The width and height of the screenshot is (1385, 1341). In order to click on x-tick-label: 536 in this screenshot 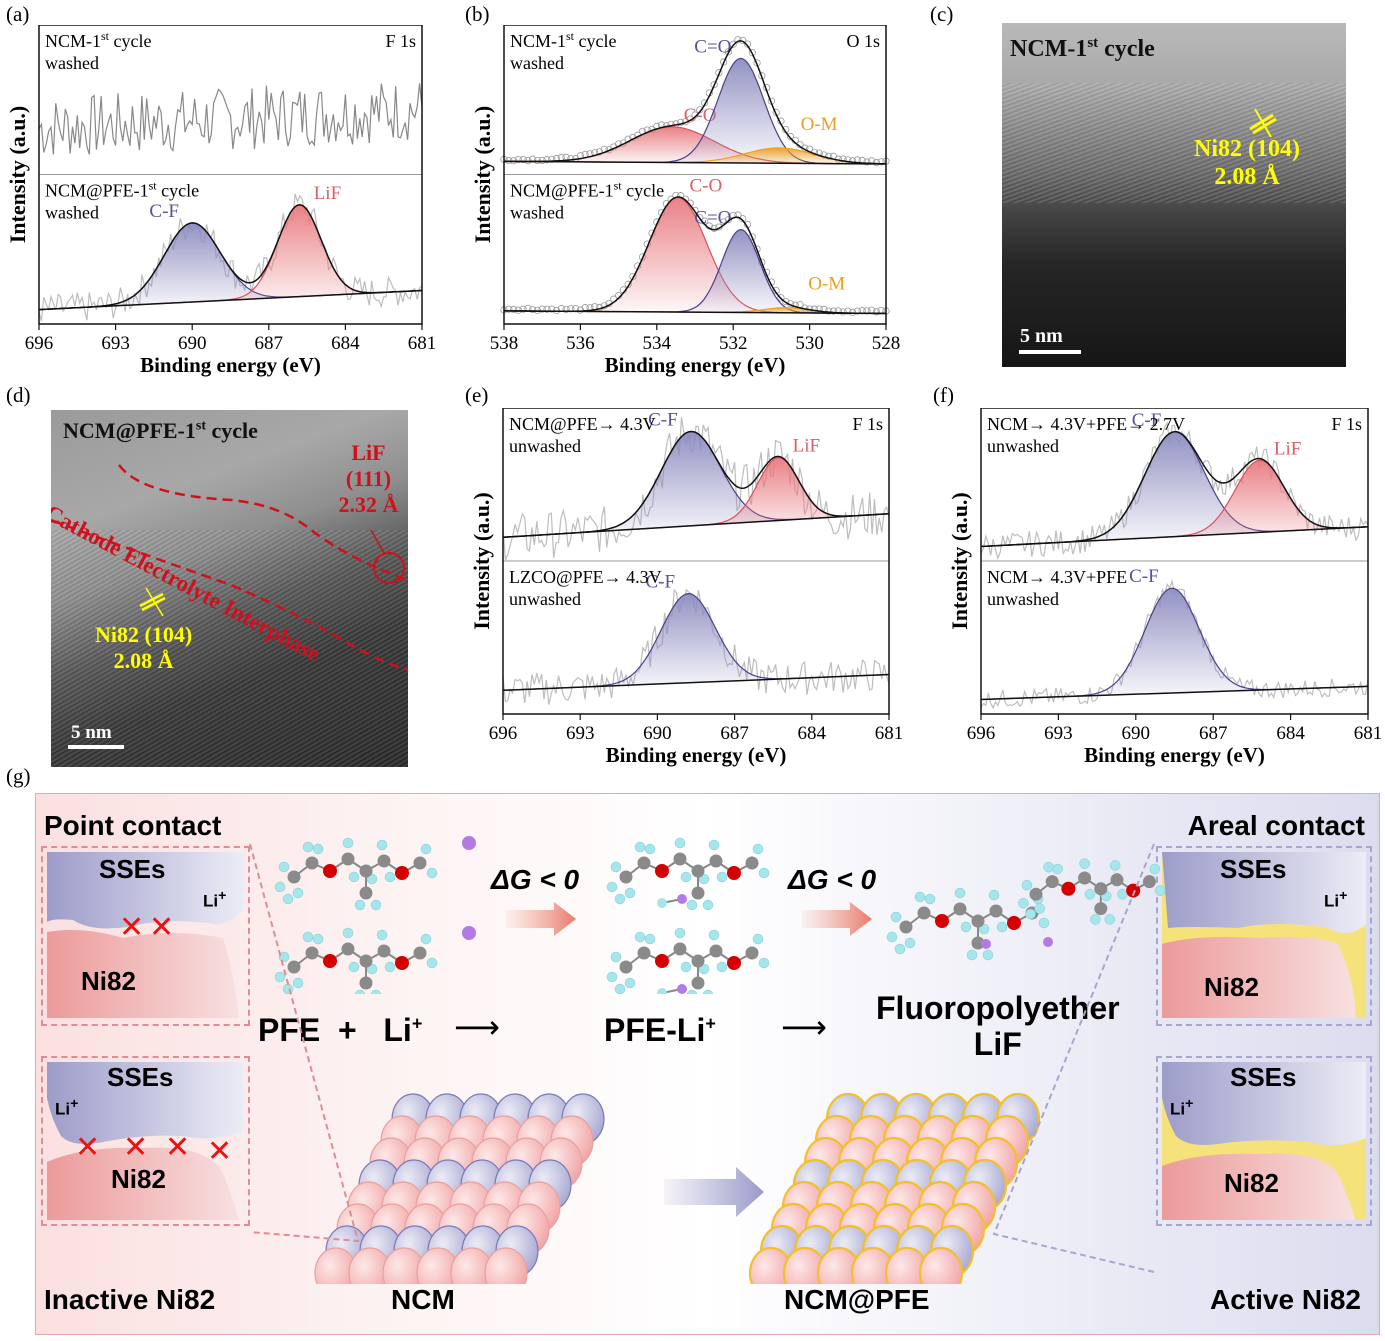, I will do `click(580, 343)`.